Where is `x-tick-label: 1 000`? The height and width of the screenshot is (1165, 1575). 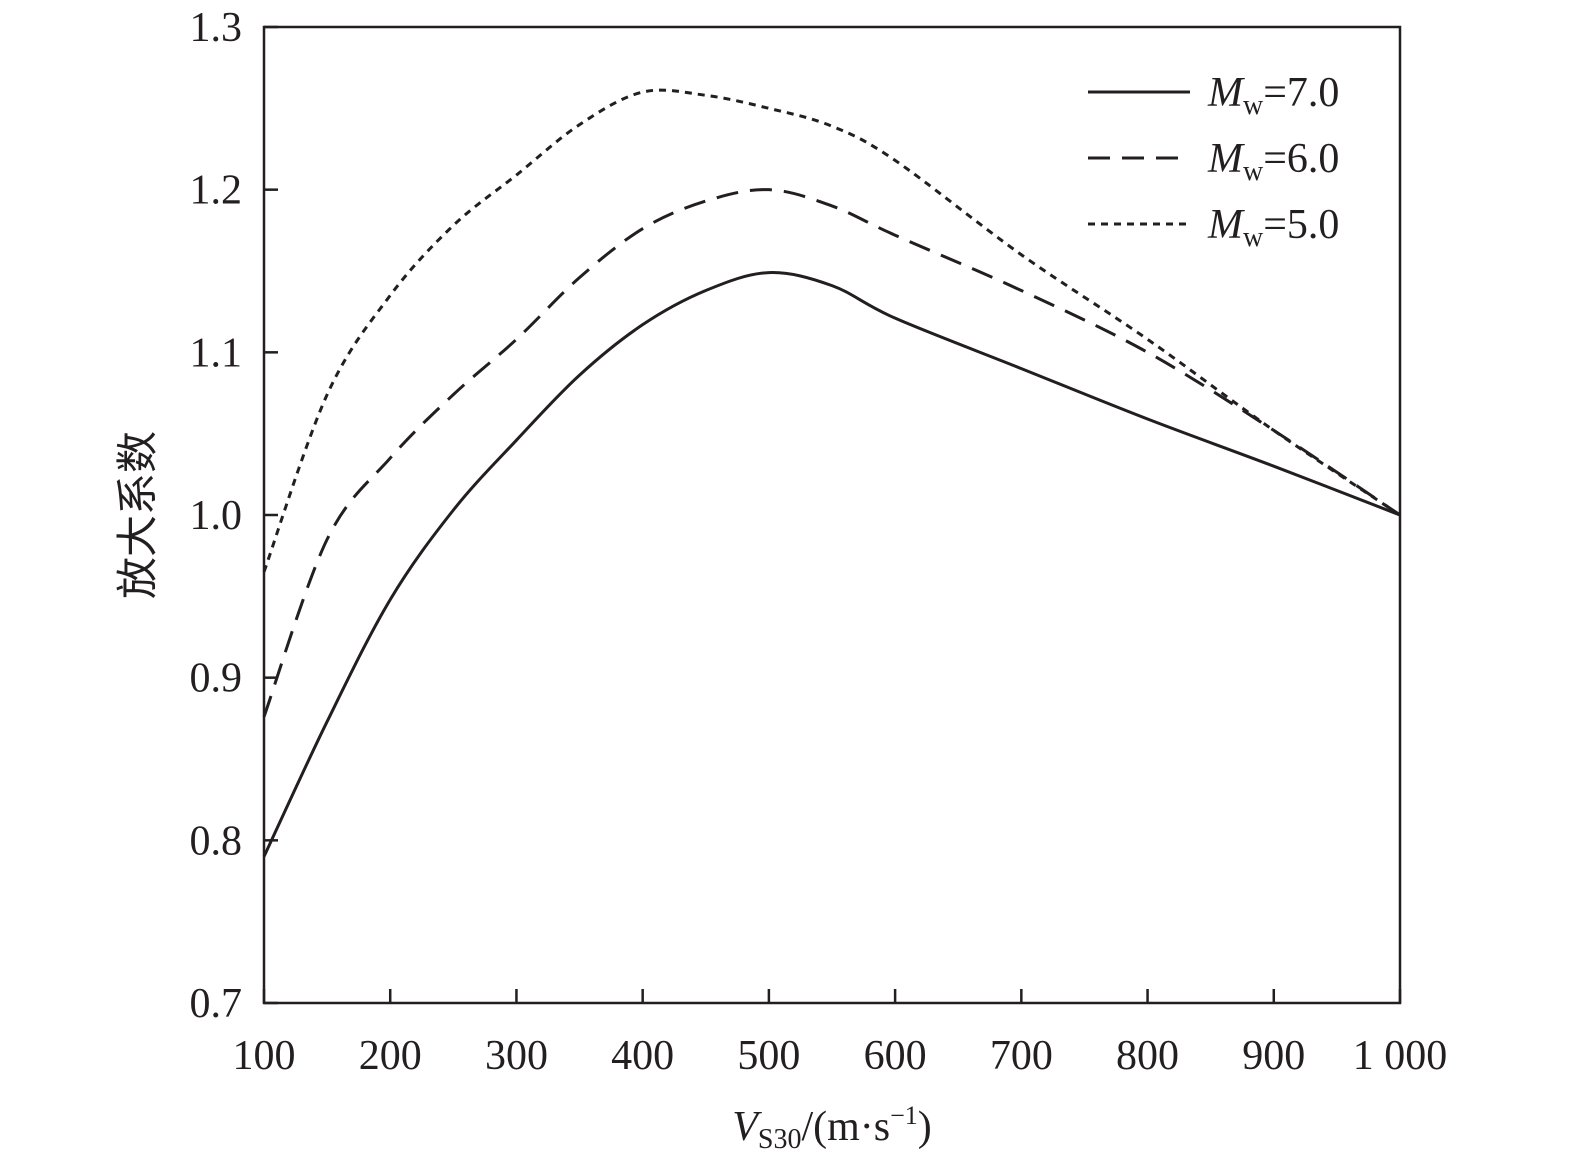
x-tick-label: 1 000 is located at coordinates (1400, 1056).